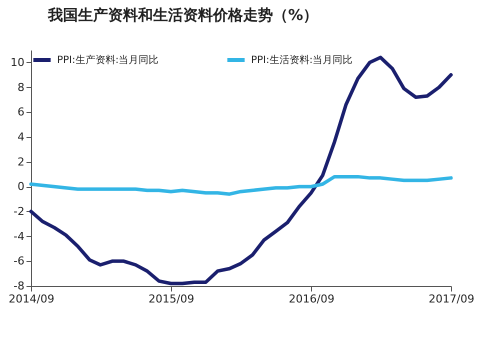 This screenshot has height=348, width=500. What do you see at coordinates (19, 261) in the screenshot?
I see `y-tick-label: -6` at bounding box center [19, 261].